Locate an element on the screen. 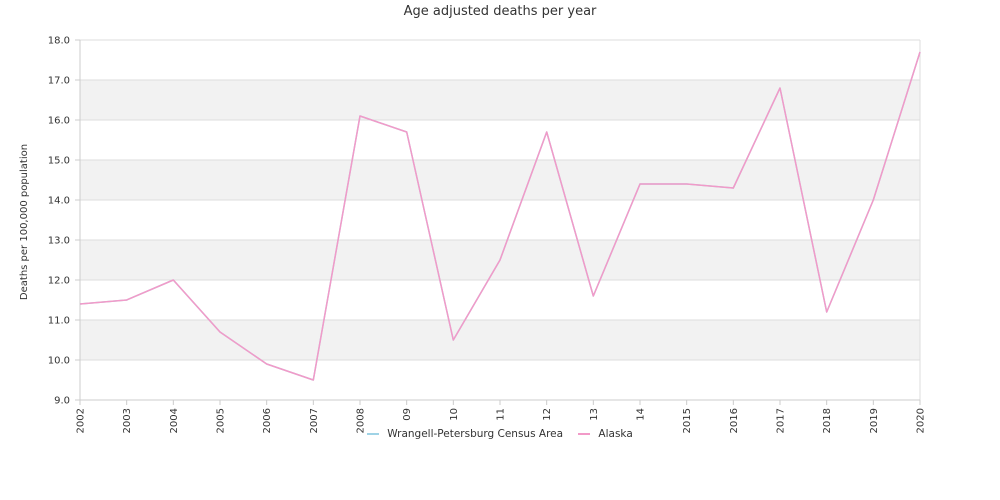  x-tick-label: 14 is located at coordinates (641, 414).